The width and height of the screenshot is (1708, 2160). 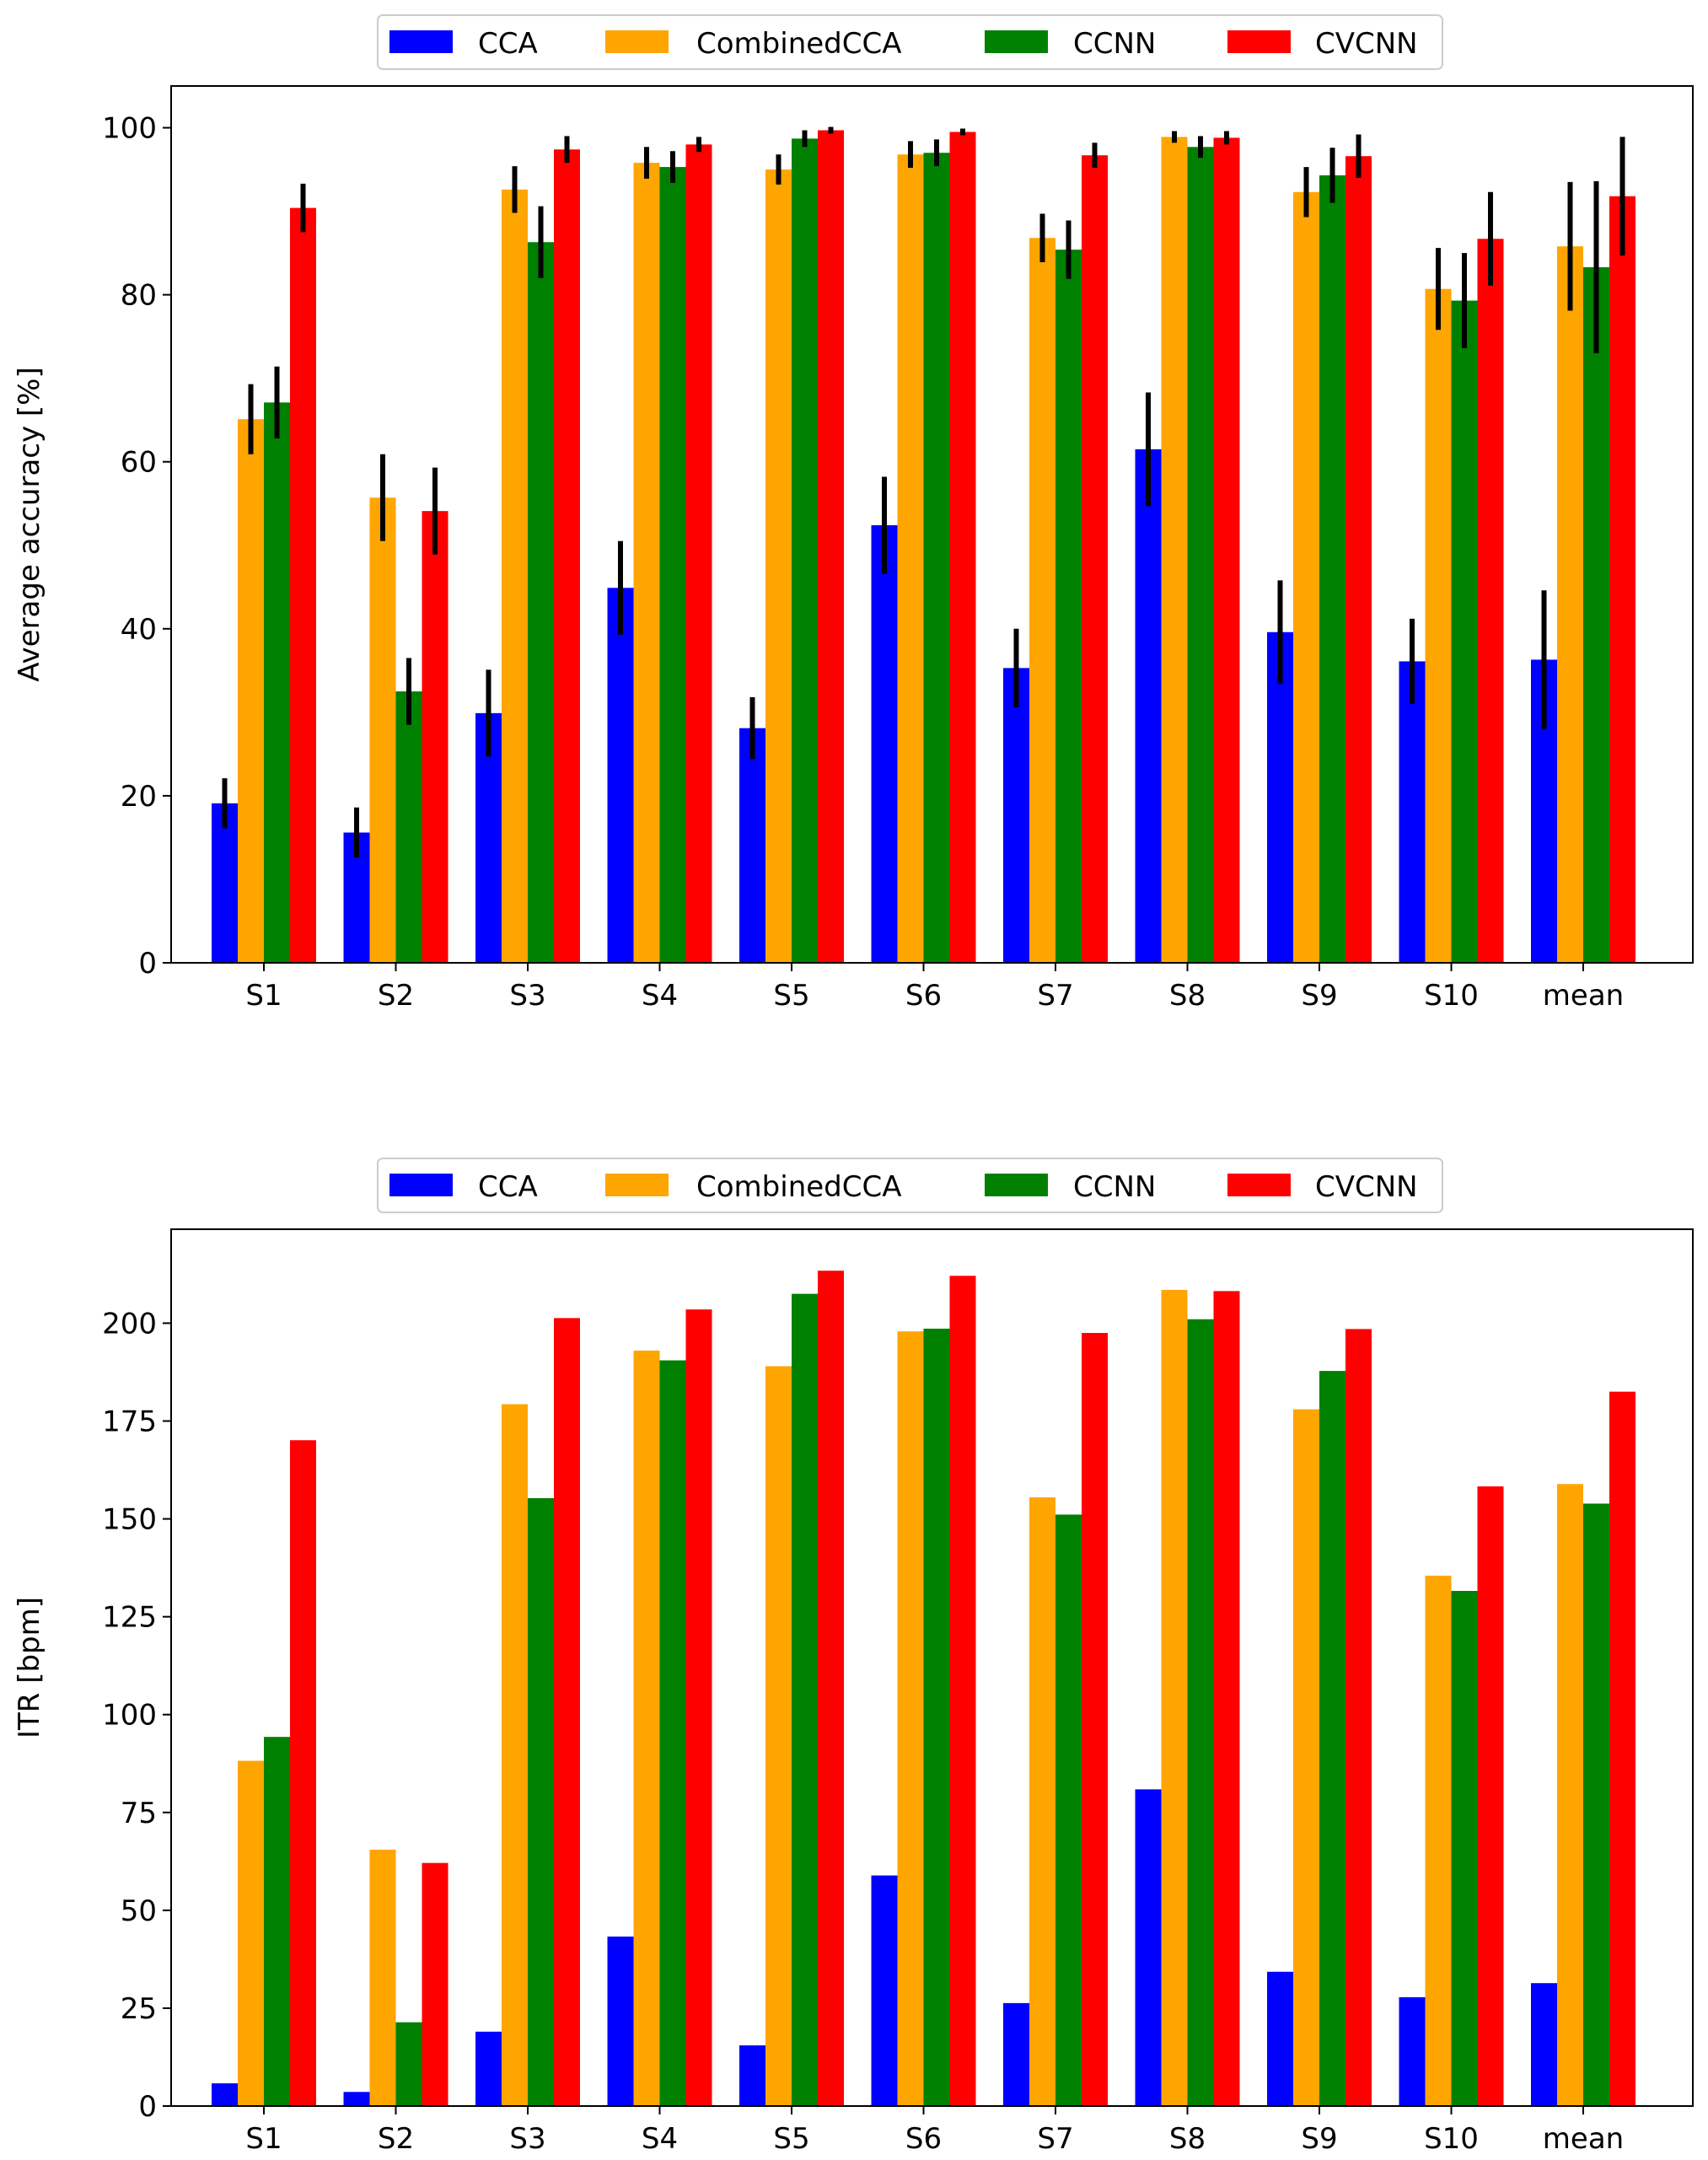 What do you see at coordinates (435, 737) in the screenshot?
I see `bar-cvcnn-s2` at bounding box center [435, 737].